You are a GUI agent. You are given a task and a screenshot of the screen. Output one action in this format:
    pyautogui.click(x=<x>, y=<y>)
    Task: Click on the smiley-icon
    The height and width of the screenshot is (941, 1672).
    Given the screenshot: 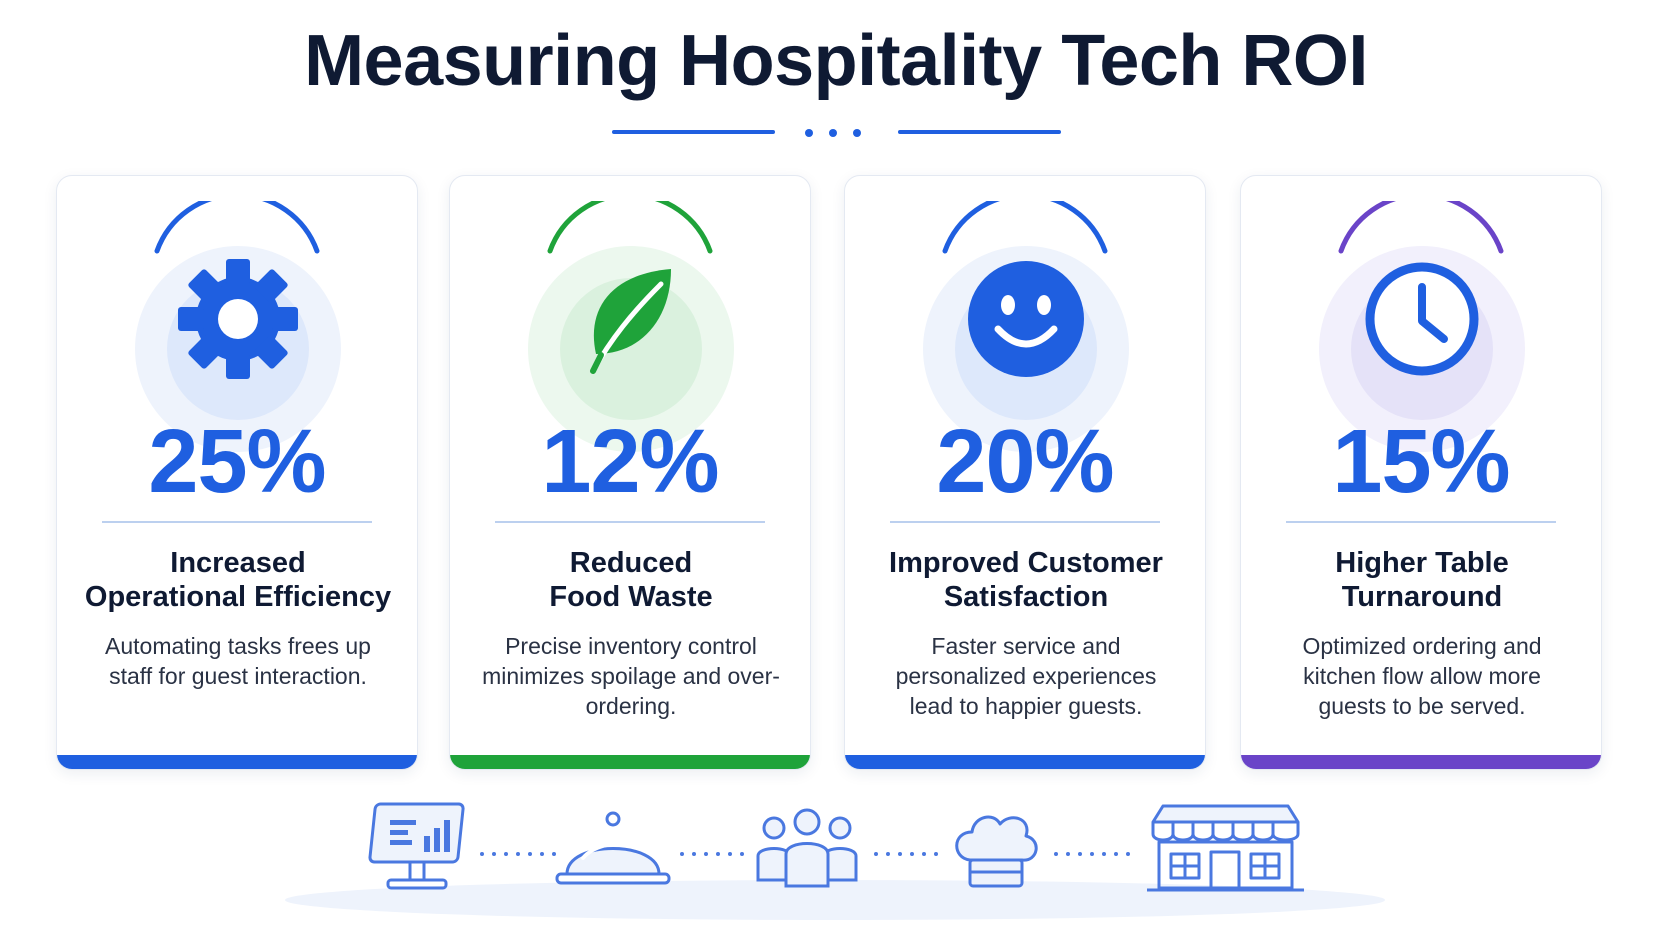 What is the action you would take?
    pyautogui.click(x=1026, y=319)
    